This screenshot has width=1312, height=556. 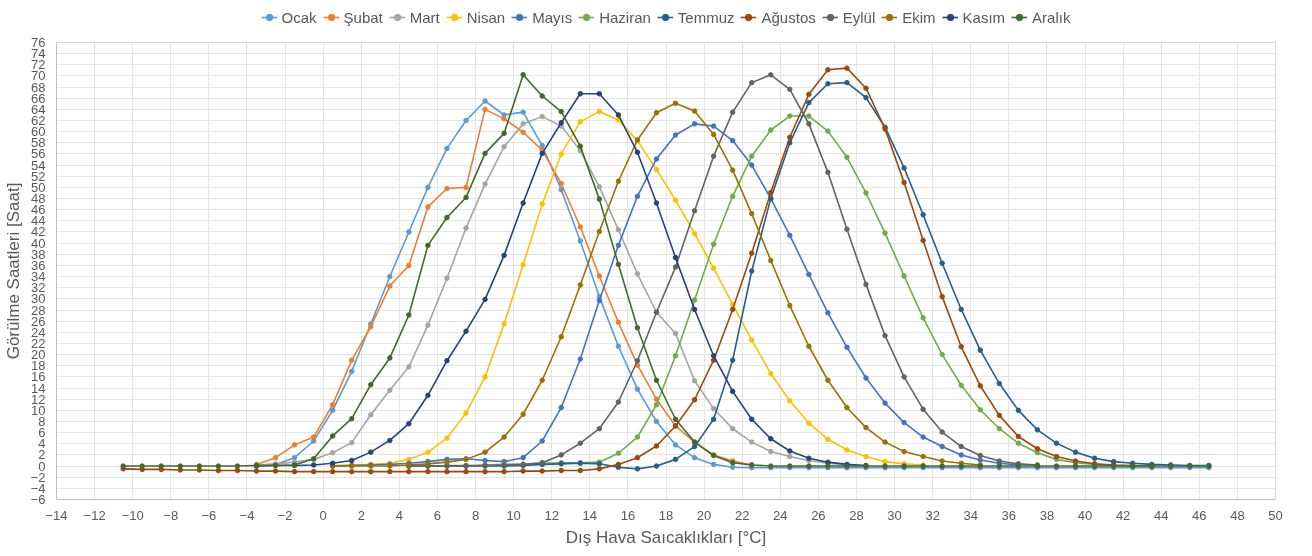 I want to click on x-tick-label: 24, so click(x=780, y=515).